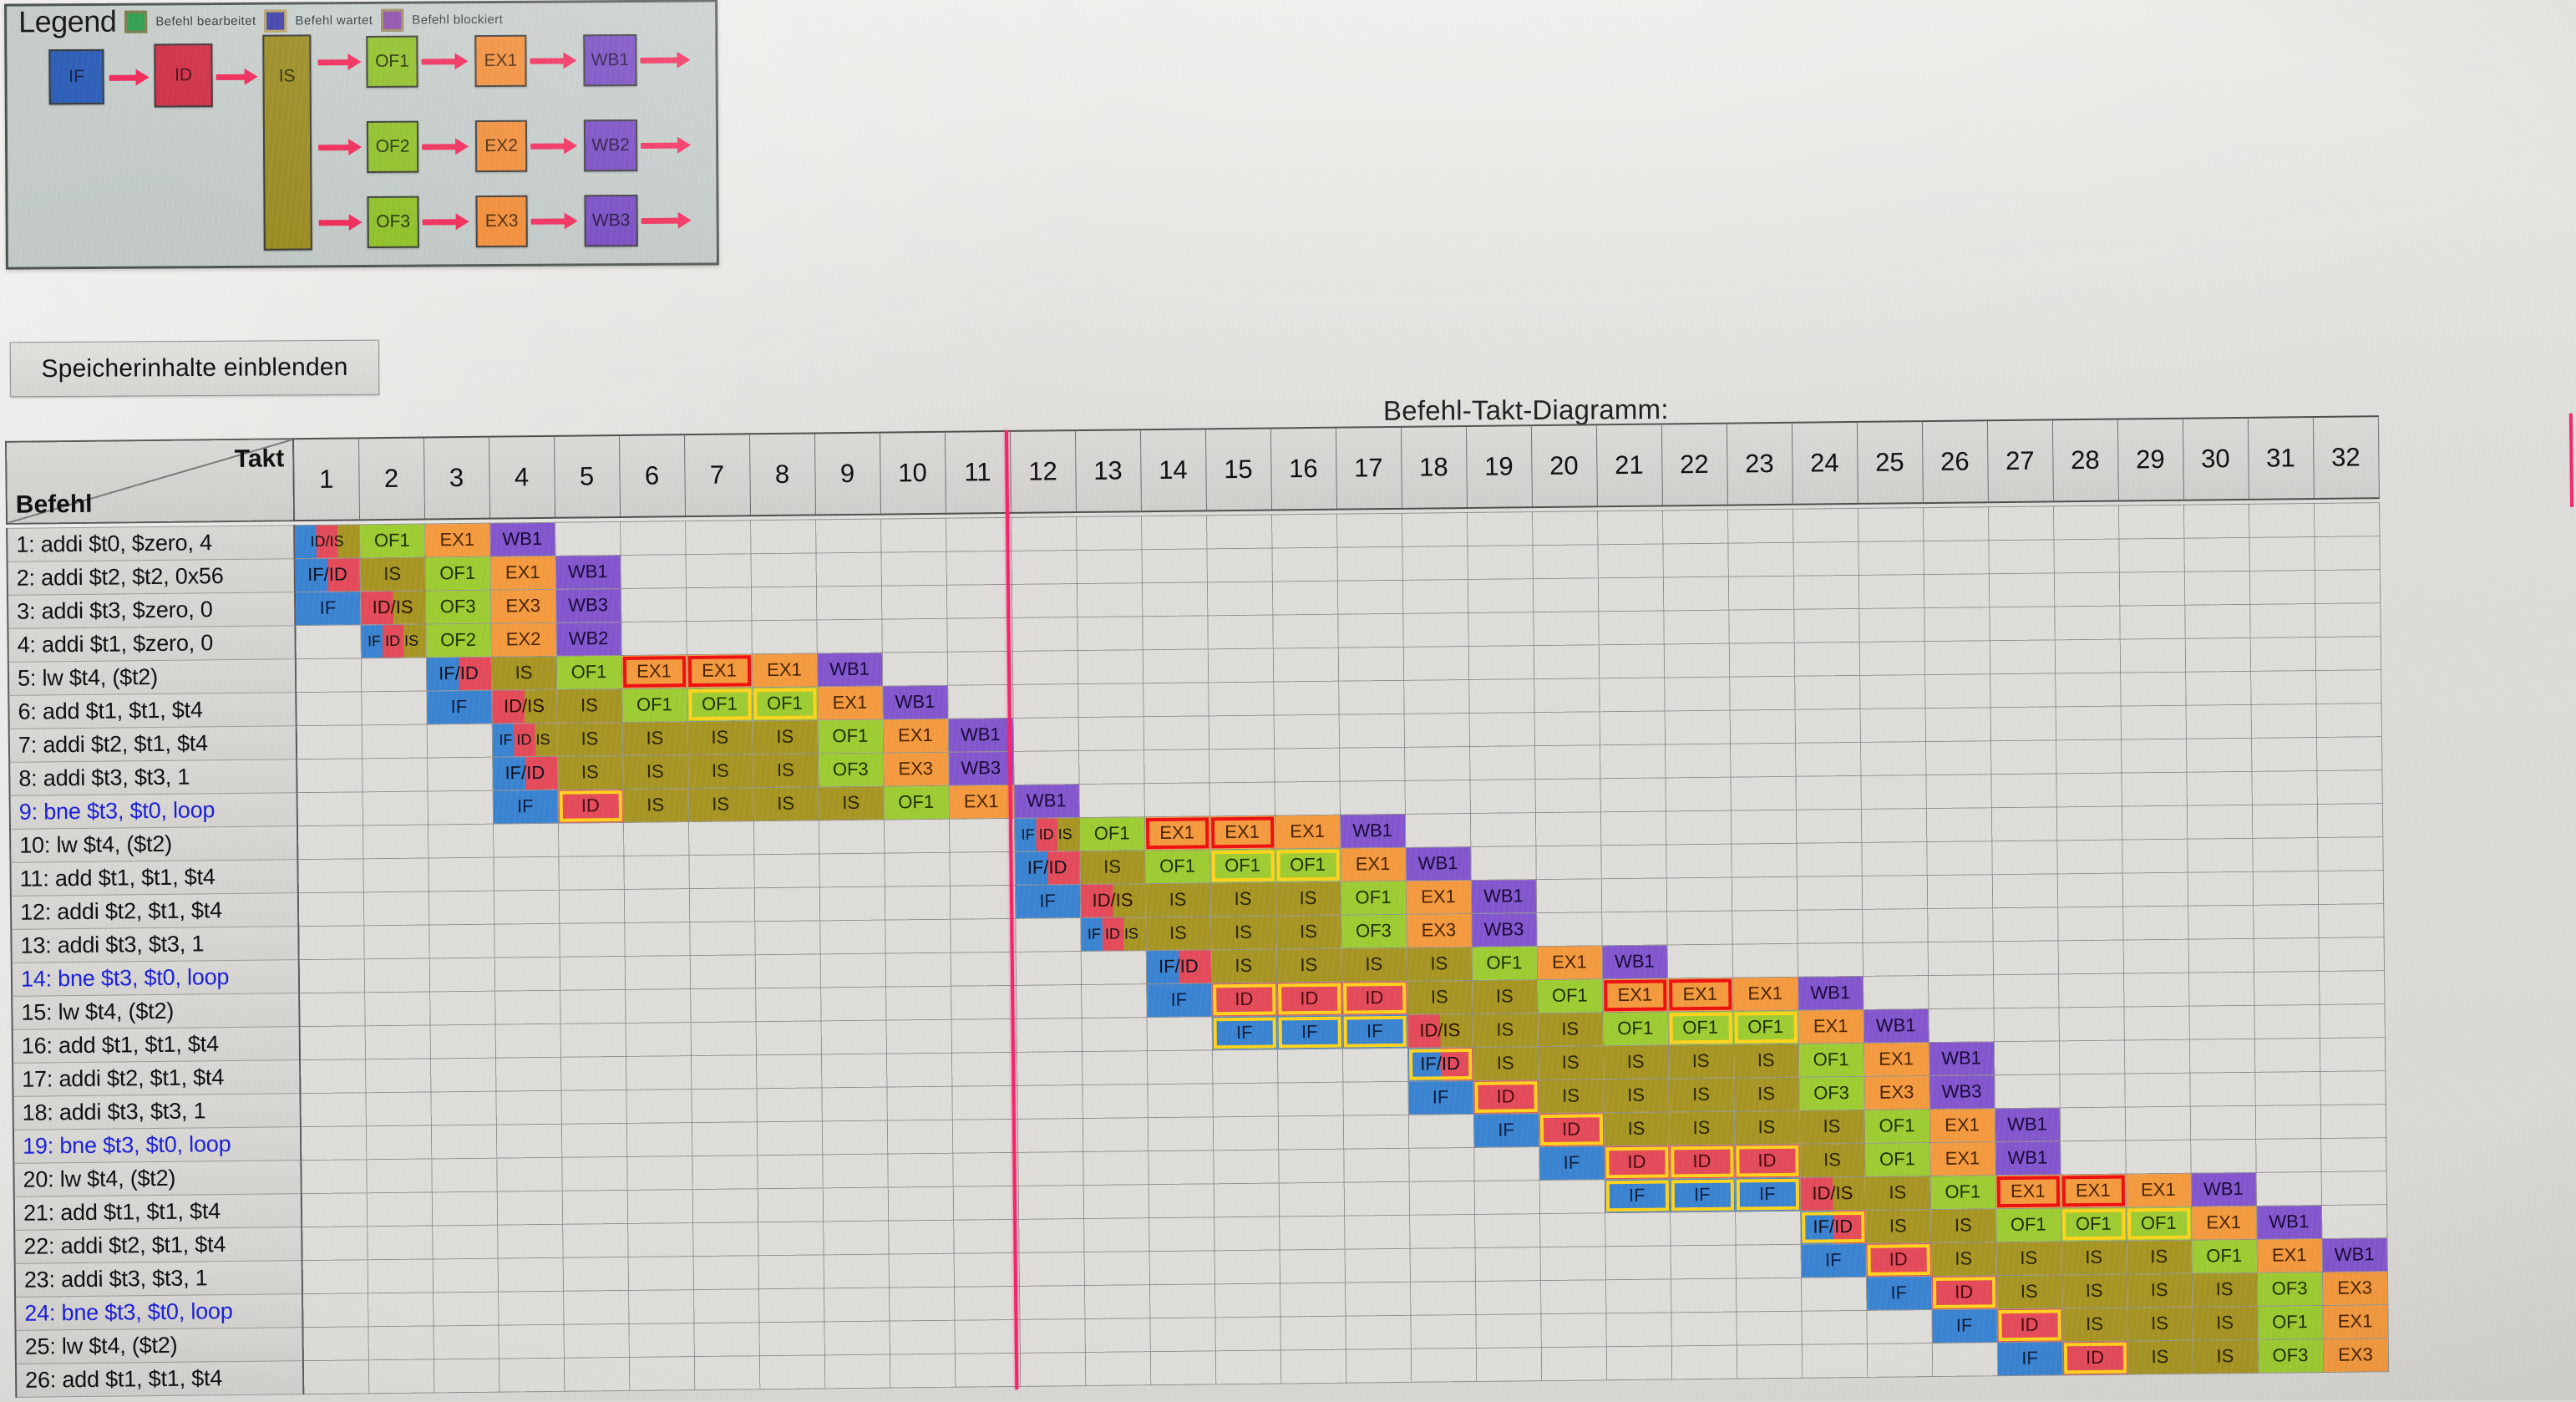  What do you see at coordinates (1635, 1096) in the screenshot?
I see `stage-cell-18-21: IS` at bounding box center [1635, 1096].